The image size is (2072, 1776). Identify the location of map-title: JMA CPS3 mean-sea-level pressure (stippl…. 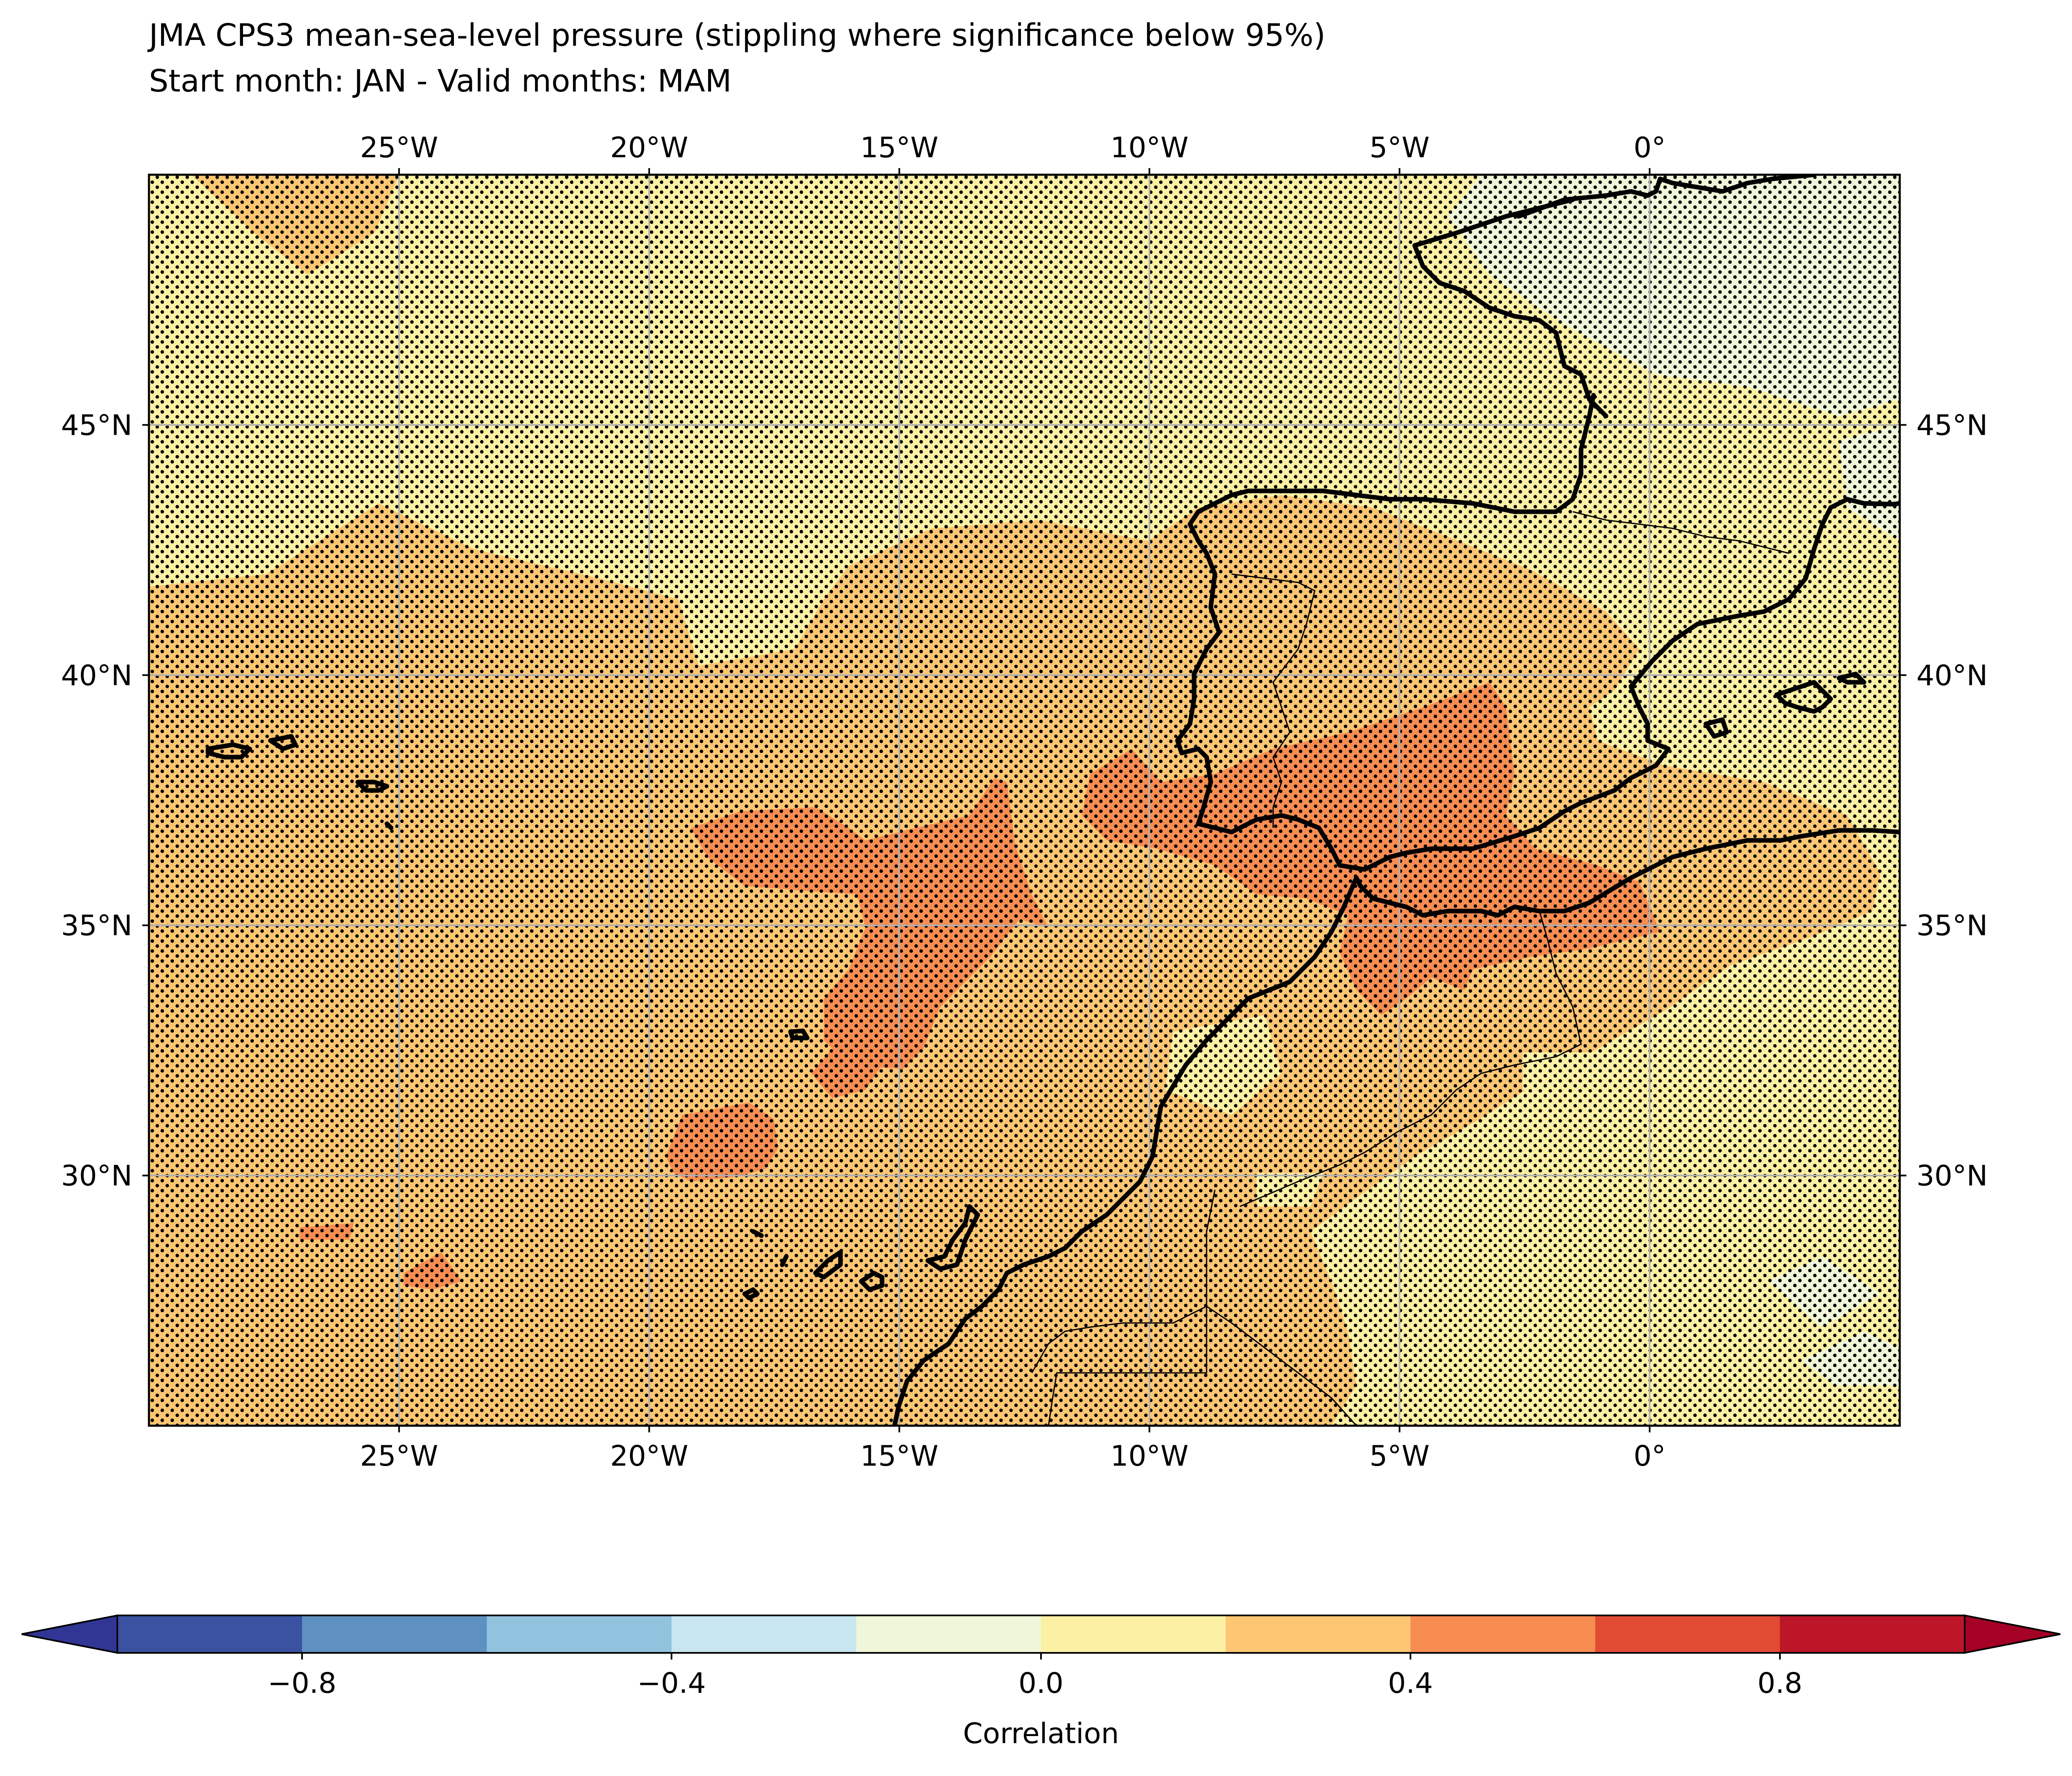
(737, 35).